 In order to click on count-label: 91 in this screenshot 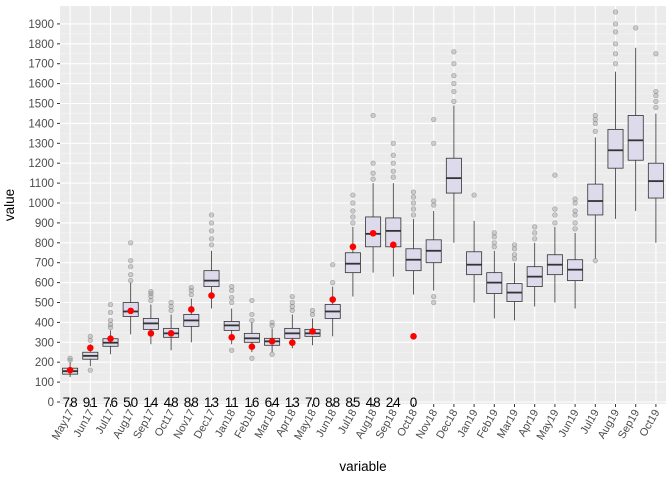, I will do `click(90, 402)`.